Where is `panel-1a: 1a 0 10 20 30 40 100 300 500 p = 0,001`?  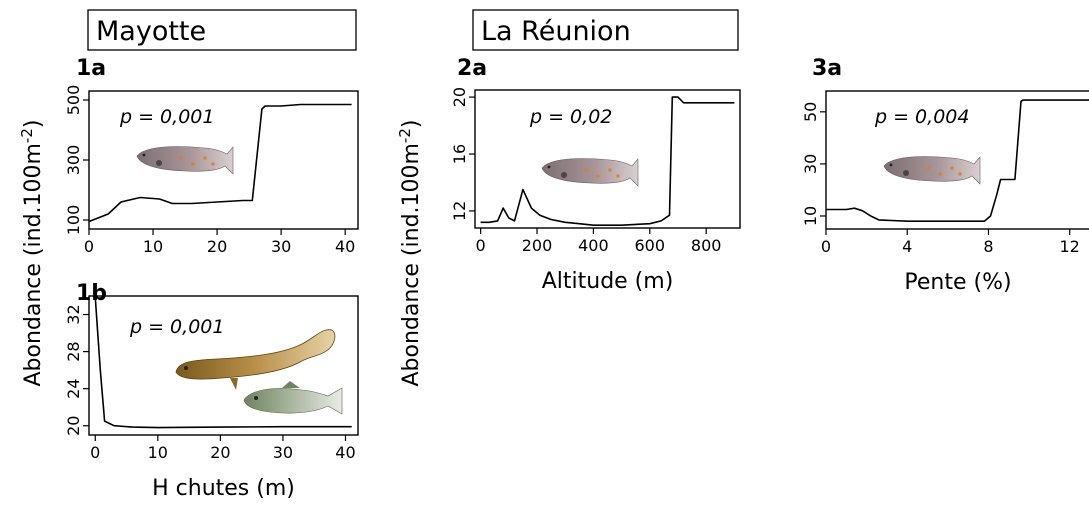
panel-1a: 1a 0 10 20 30 40 100 300 500 p = 0,001 is located at coordinates (211, 156).